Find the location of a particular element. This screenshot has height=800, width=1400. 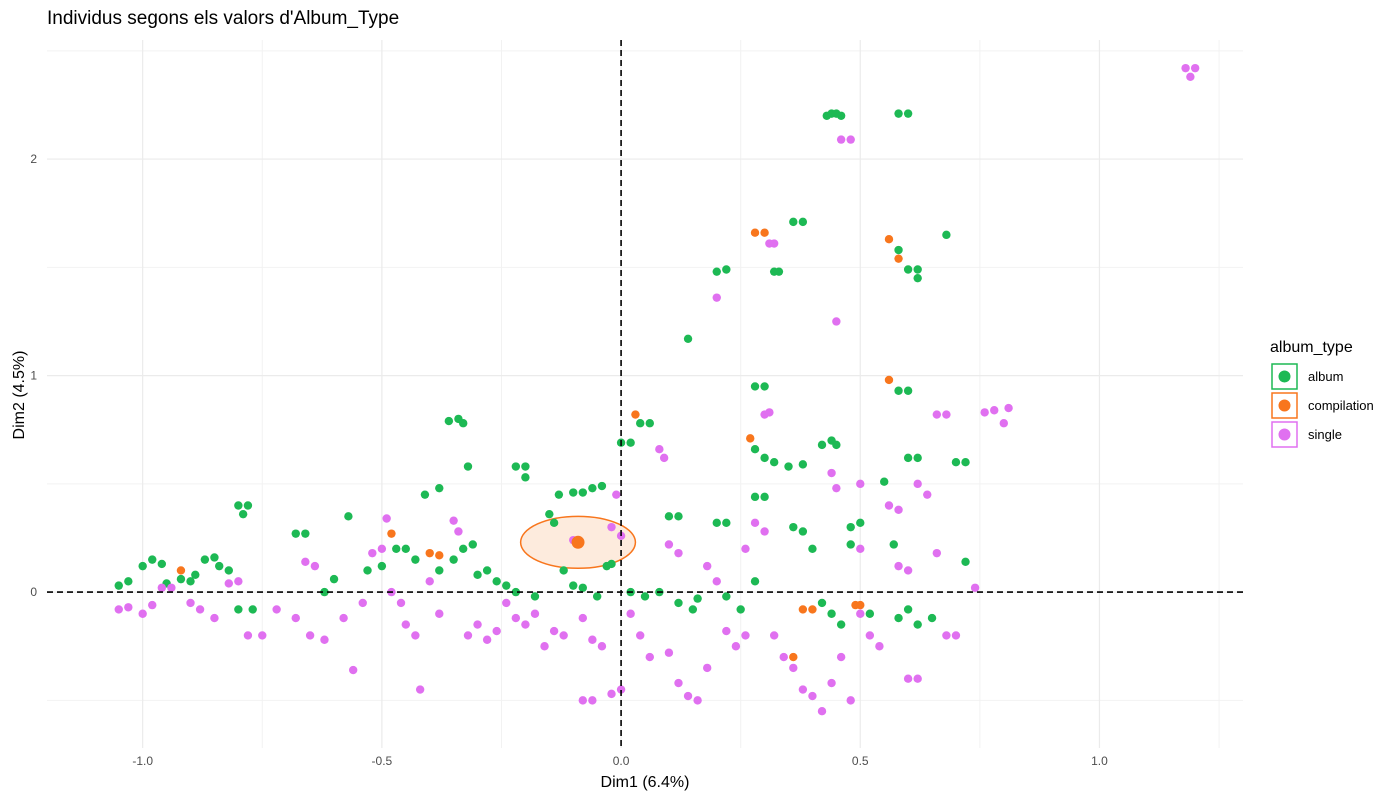

legend-label-compilation: compilation is located at coordinates (1341, 405).